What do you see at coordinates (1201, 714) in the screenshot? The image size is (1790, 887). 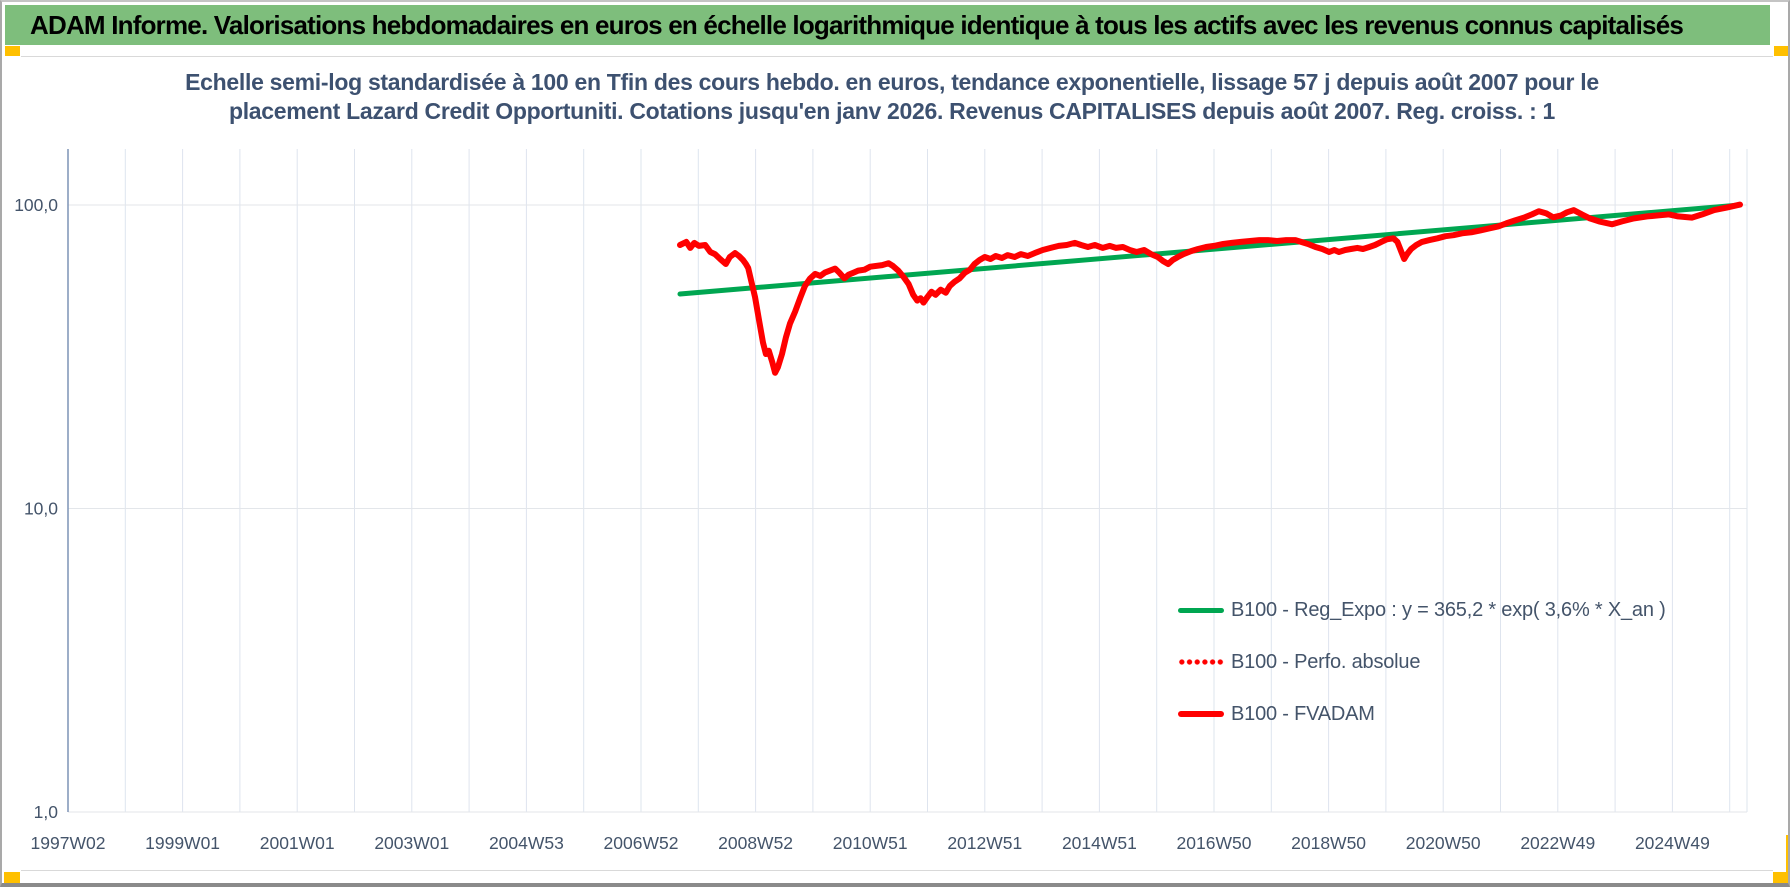 I see `legend-solid-swatch-fvadam` at bounding box center [1201, 714].